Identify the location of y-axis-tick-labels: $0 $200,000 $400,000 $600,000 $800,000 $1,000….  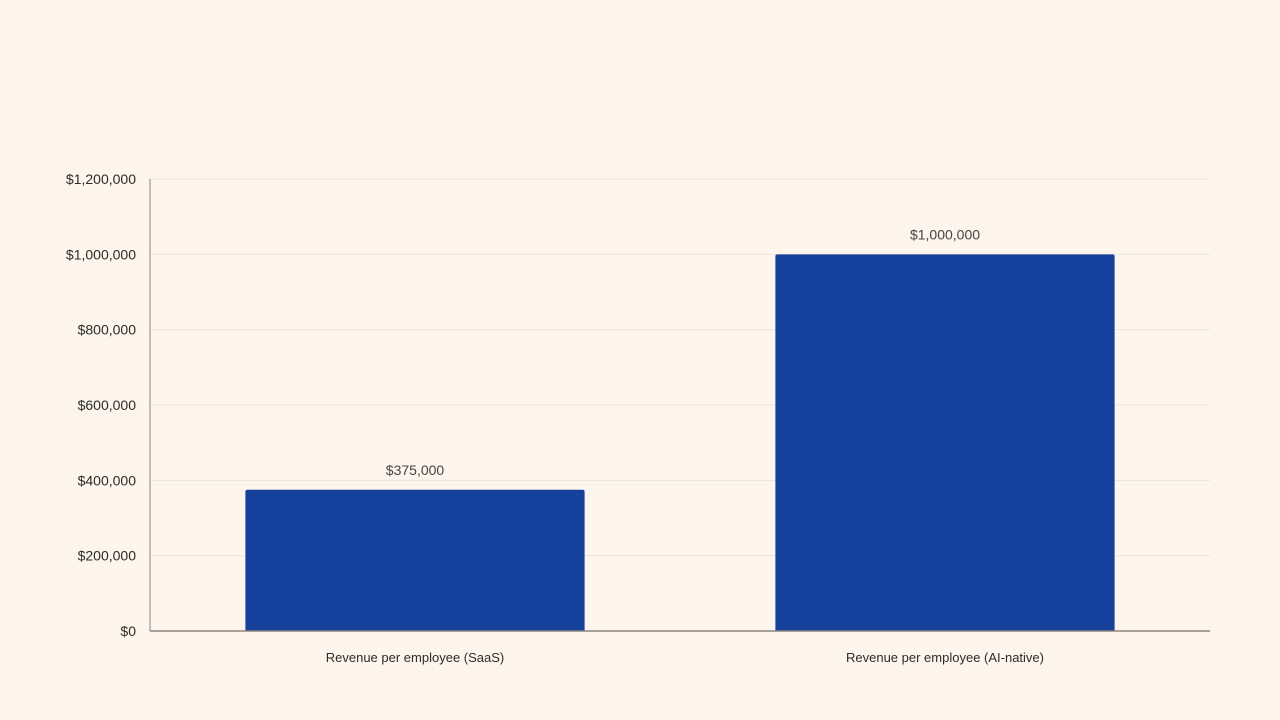
(101, 405).